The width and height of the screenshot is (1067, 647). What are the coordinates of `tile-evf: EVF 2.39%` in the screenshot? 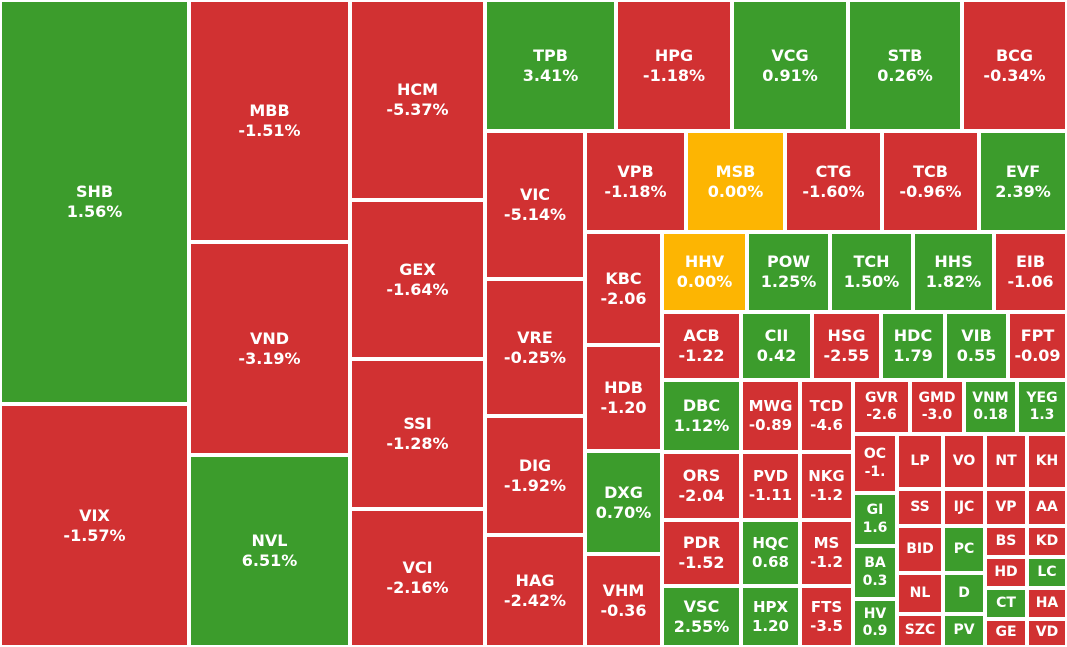 It's located at (1023, 181).